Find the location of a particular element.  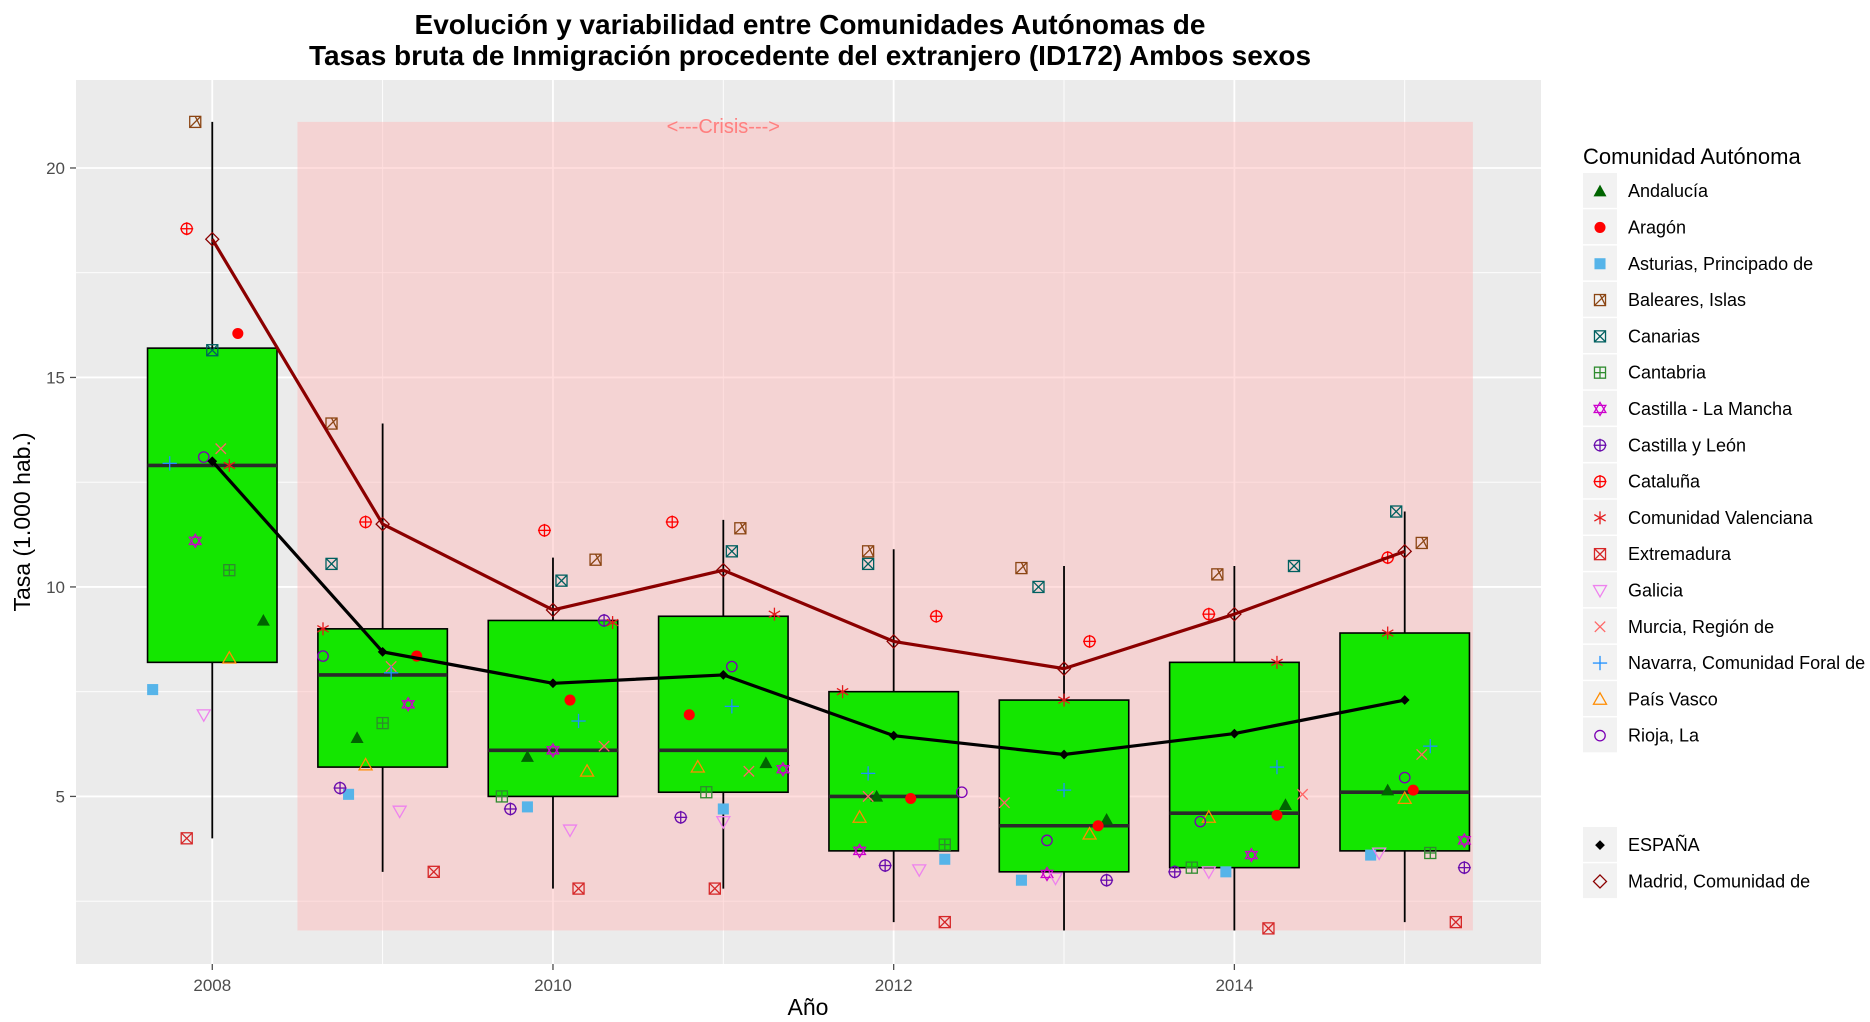

legend-item: Castilla - La Mancha is located at coordinates (1688, 408).